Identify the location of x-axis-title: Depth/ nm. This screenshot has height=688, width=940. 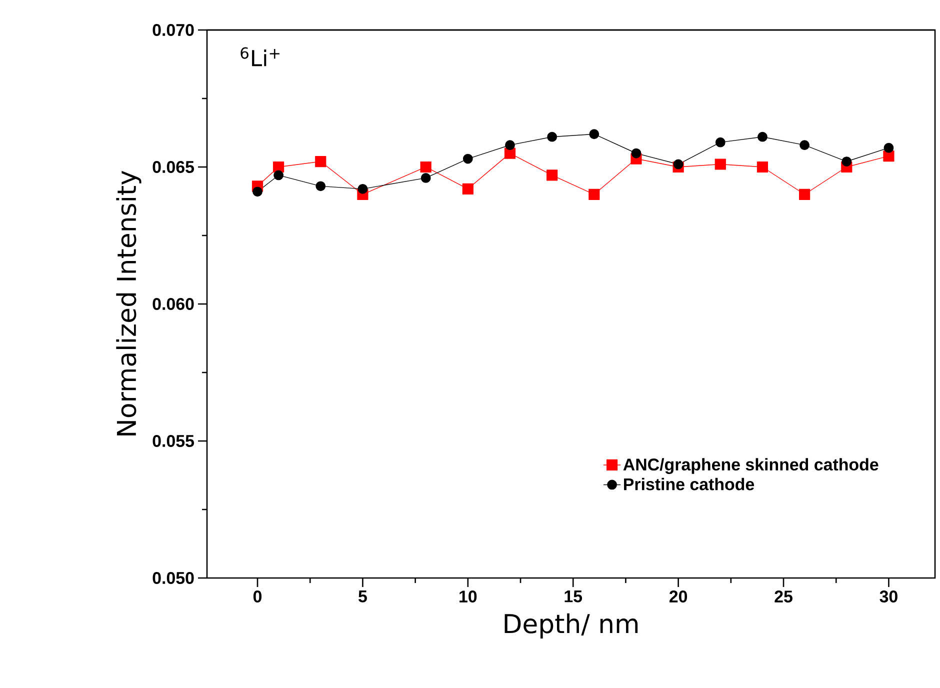
(571, 625).